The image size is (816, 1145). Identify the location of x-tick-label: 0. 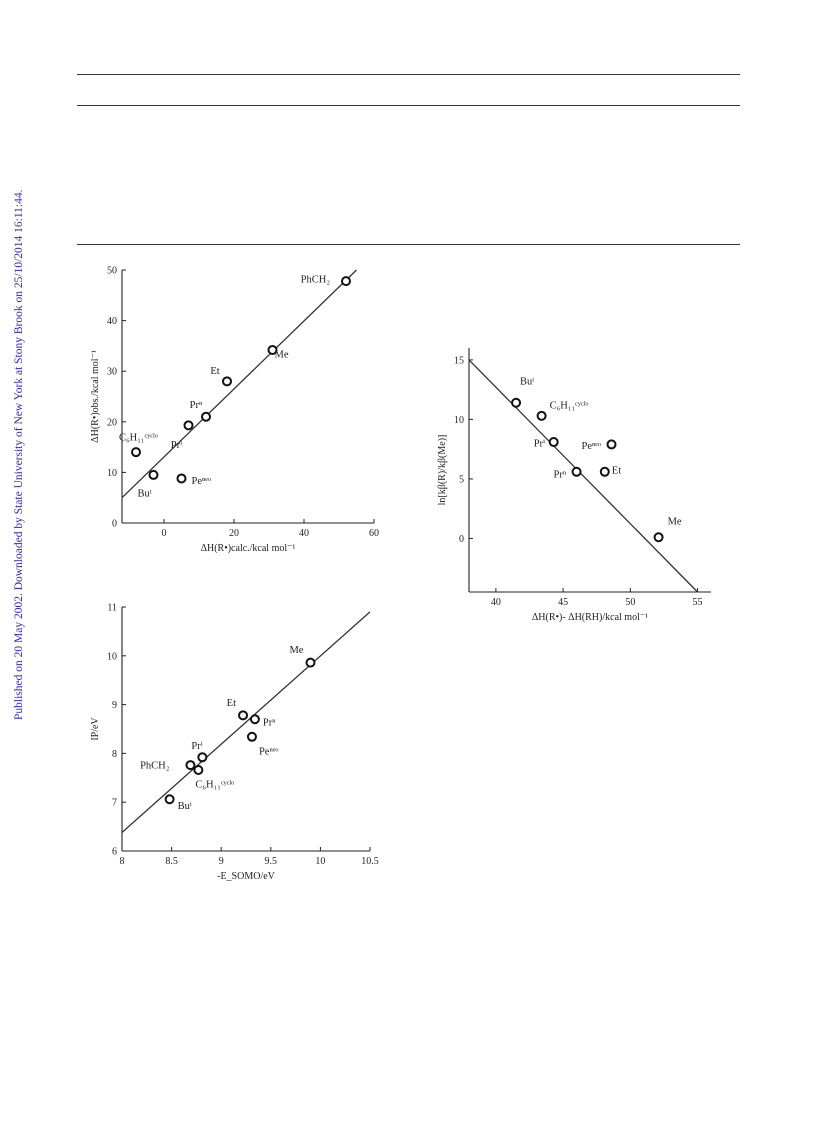
(164, 533).